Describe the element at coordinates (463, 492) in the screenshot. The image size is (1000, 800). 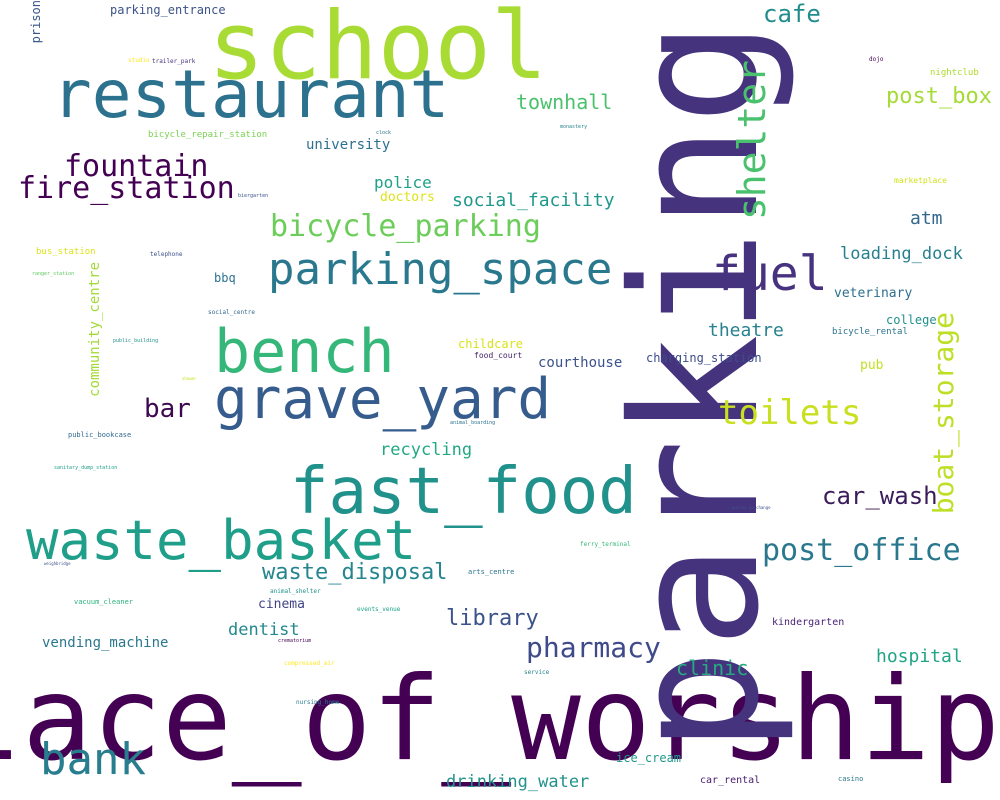
I see `word-fast-food: fast_food` at that location.